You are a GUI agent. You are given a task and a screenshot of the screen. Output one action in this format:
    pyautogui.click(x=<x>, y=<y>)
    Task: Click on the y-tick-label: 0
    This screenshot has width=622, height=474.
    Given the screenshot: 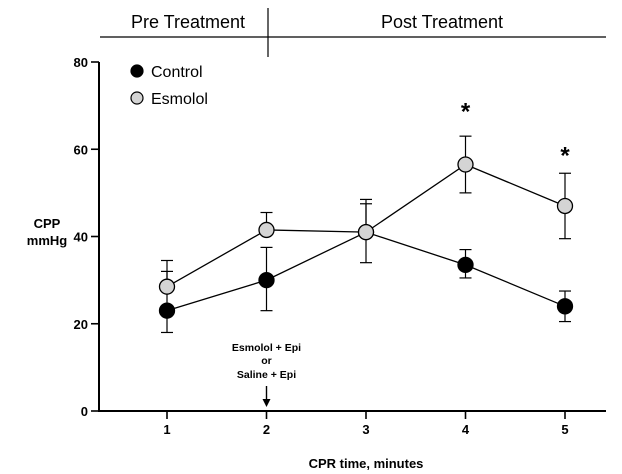 What is the action you would take?
    pyautogui.click(x=84, y=411)
    